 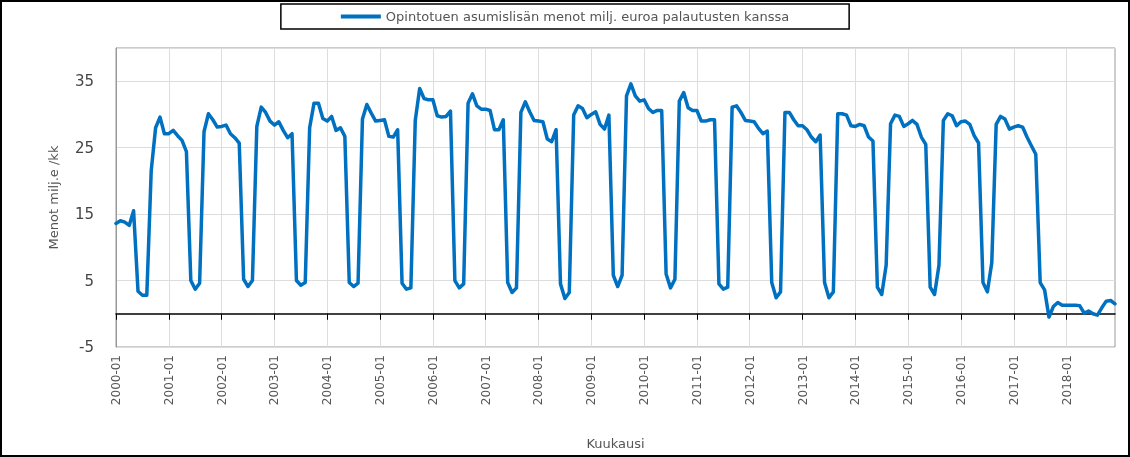 I want to click on x-tick-label: 2006-01, so click(x=432, y=380).